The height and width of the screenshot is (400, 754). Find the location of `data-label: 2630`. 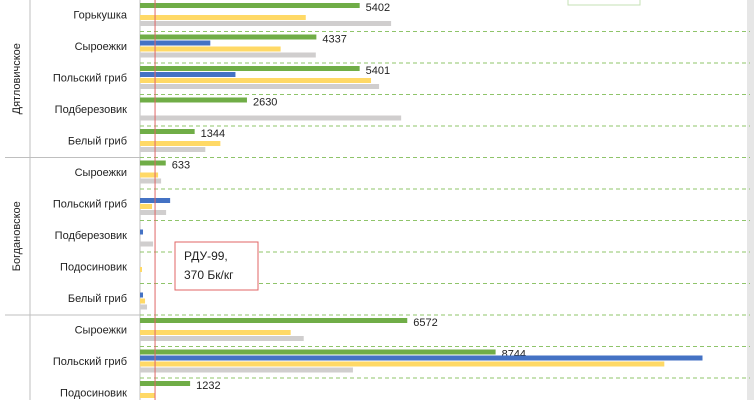

data-label: 2630 is located at coordinates (265, 102).